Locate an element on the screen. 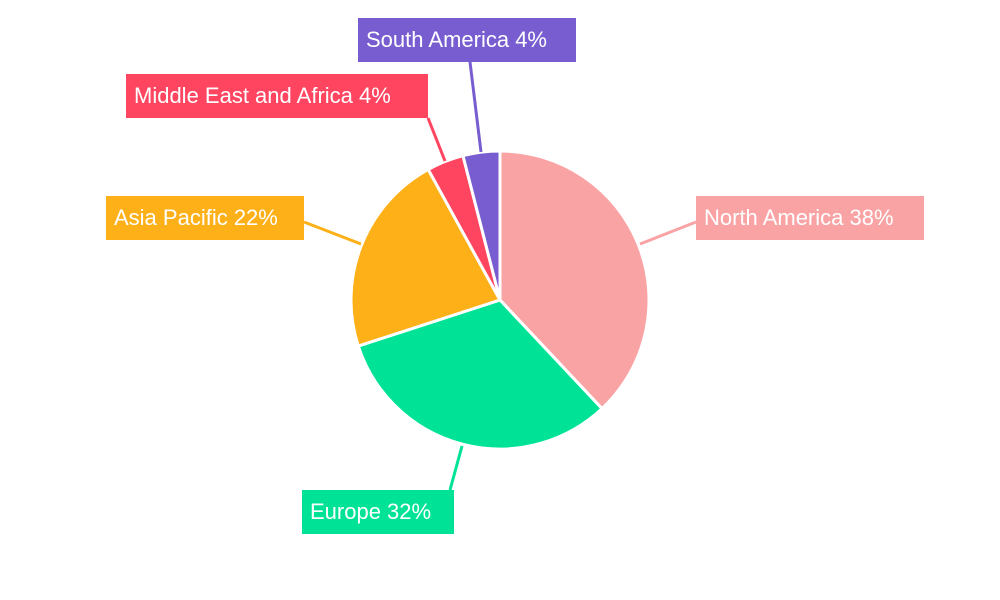 The height and width of the screenshot is (600, 1000). pie-slice-north-america is located at coordinates (574, 280).